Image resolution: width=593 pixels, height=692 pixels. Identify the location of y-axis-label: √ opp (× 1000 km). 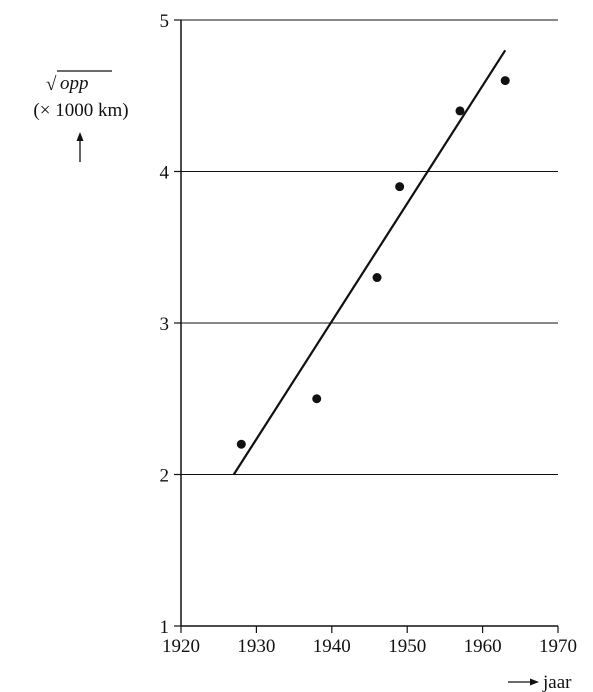
(81, 116).